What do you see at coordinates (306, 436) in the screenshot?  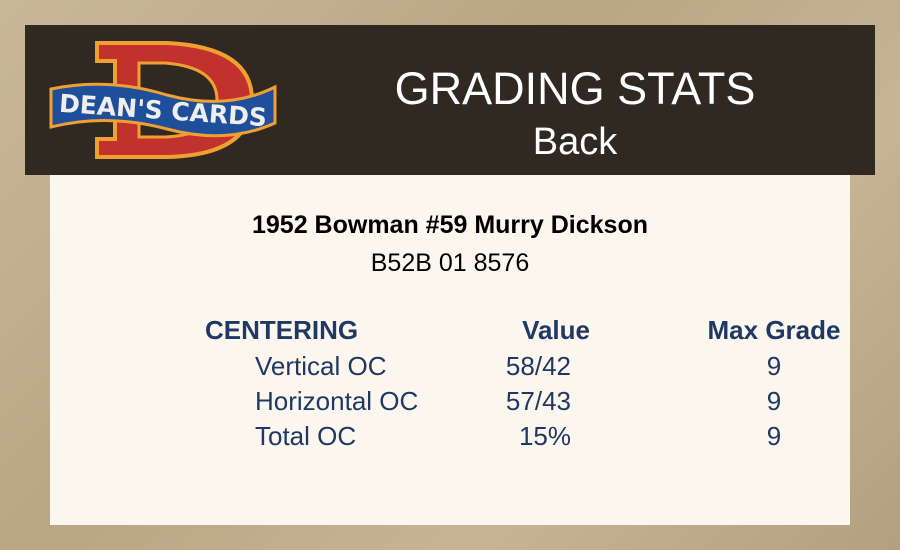 I see `row-label: Total OC` at bounding box center [306, 436].